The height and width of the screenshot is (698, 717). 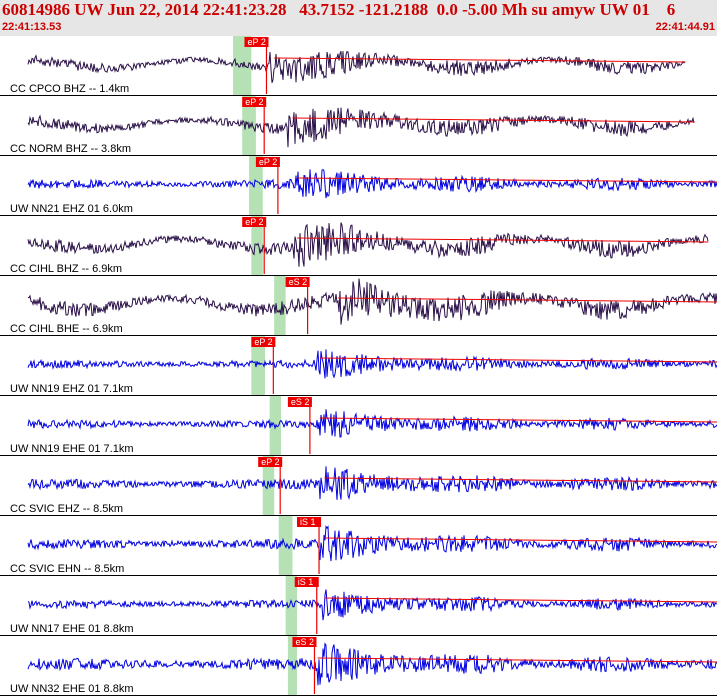 I want to click on channel-label: UW NN17 EHE 01 8.8km, so click(x=71, y=629).